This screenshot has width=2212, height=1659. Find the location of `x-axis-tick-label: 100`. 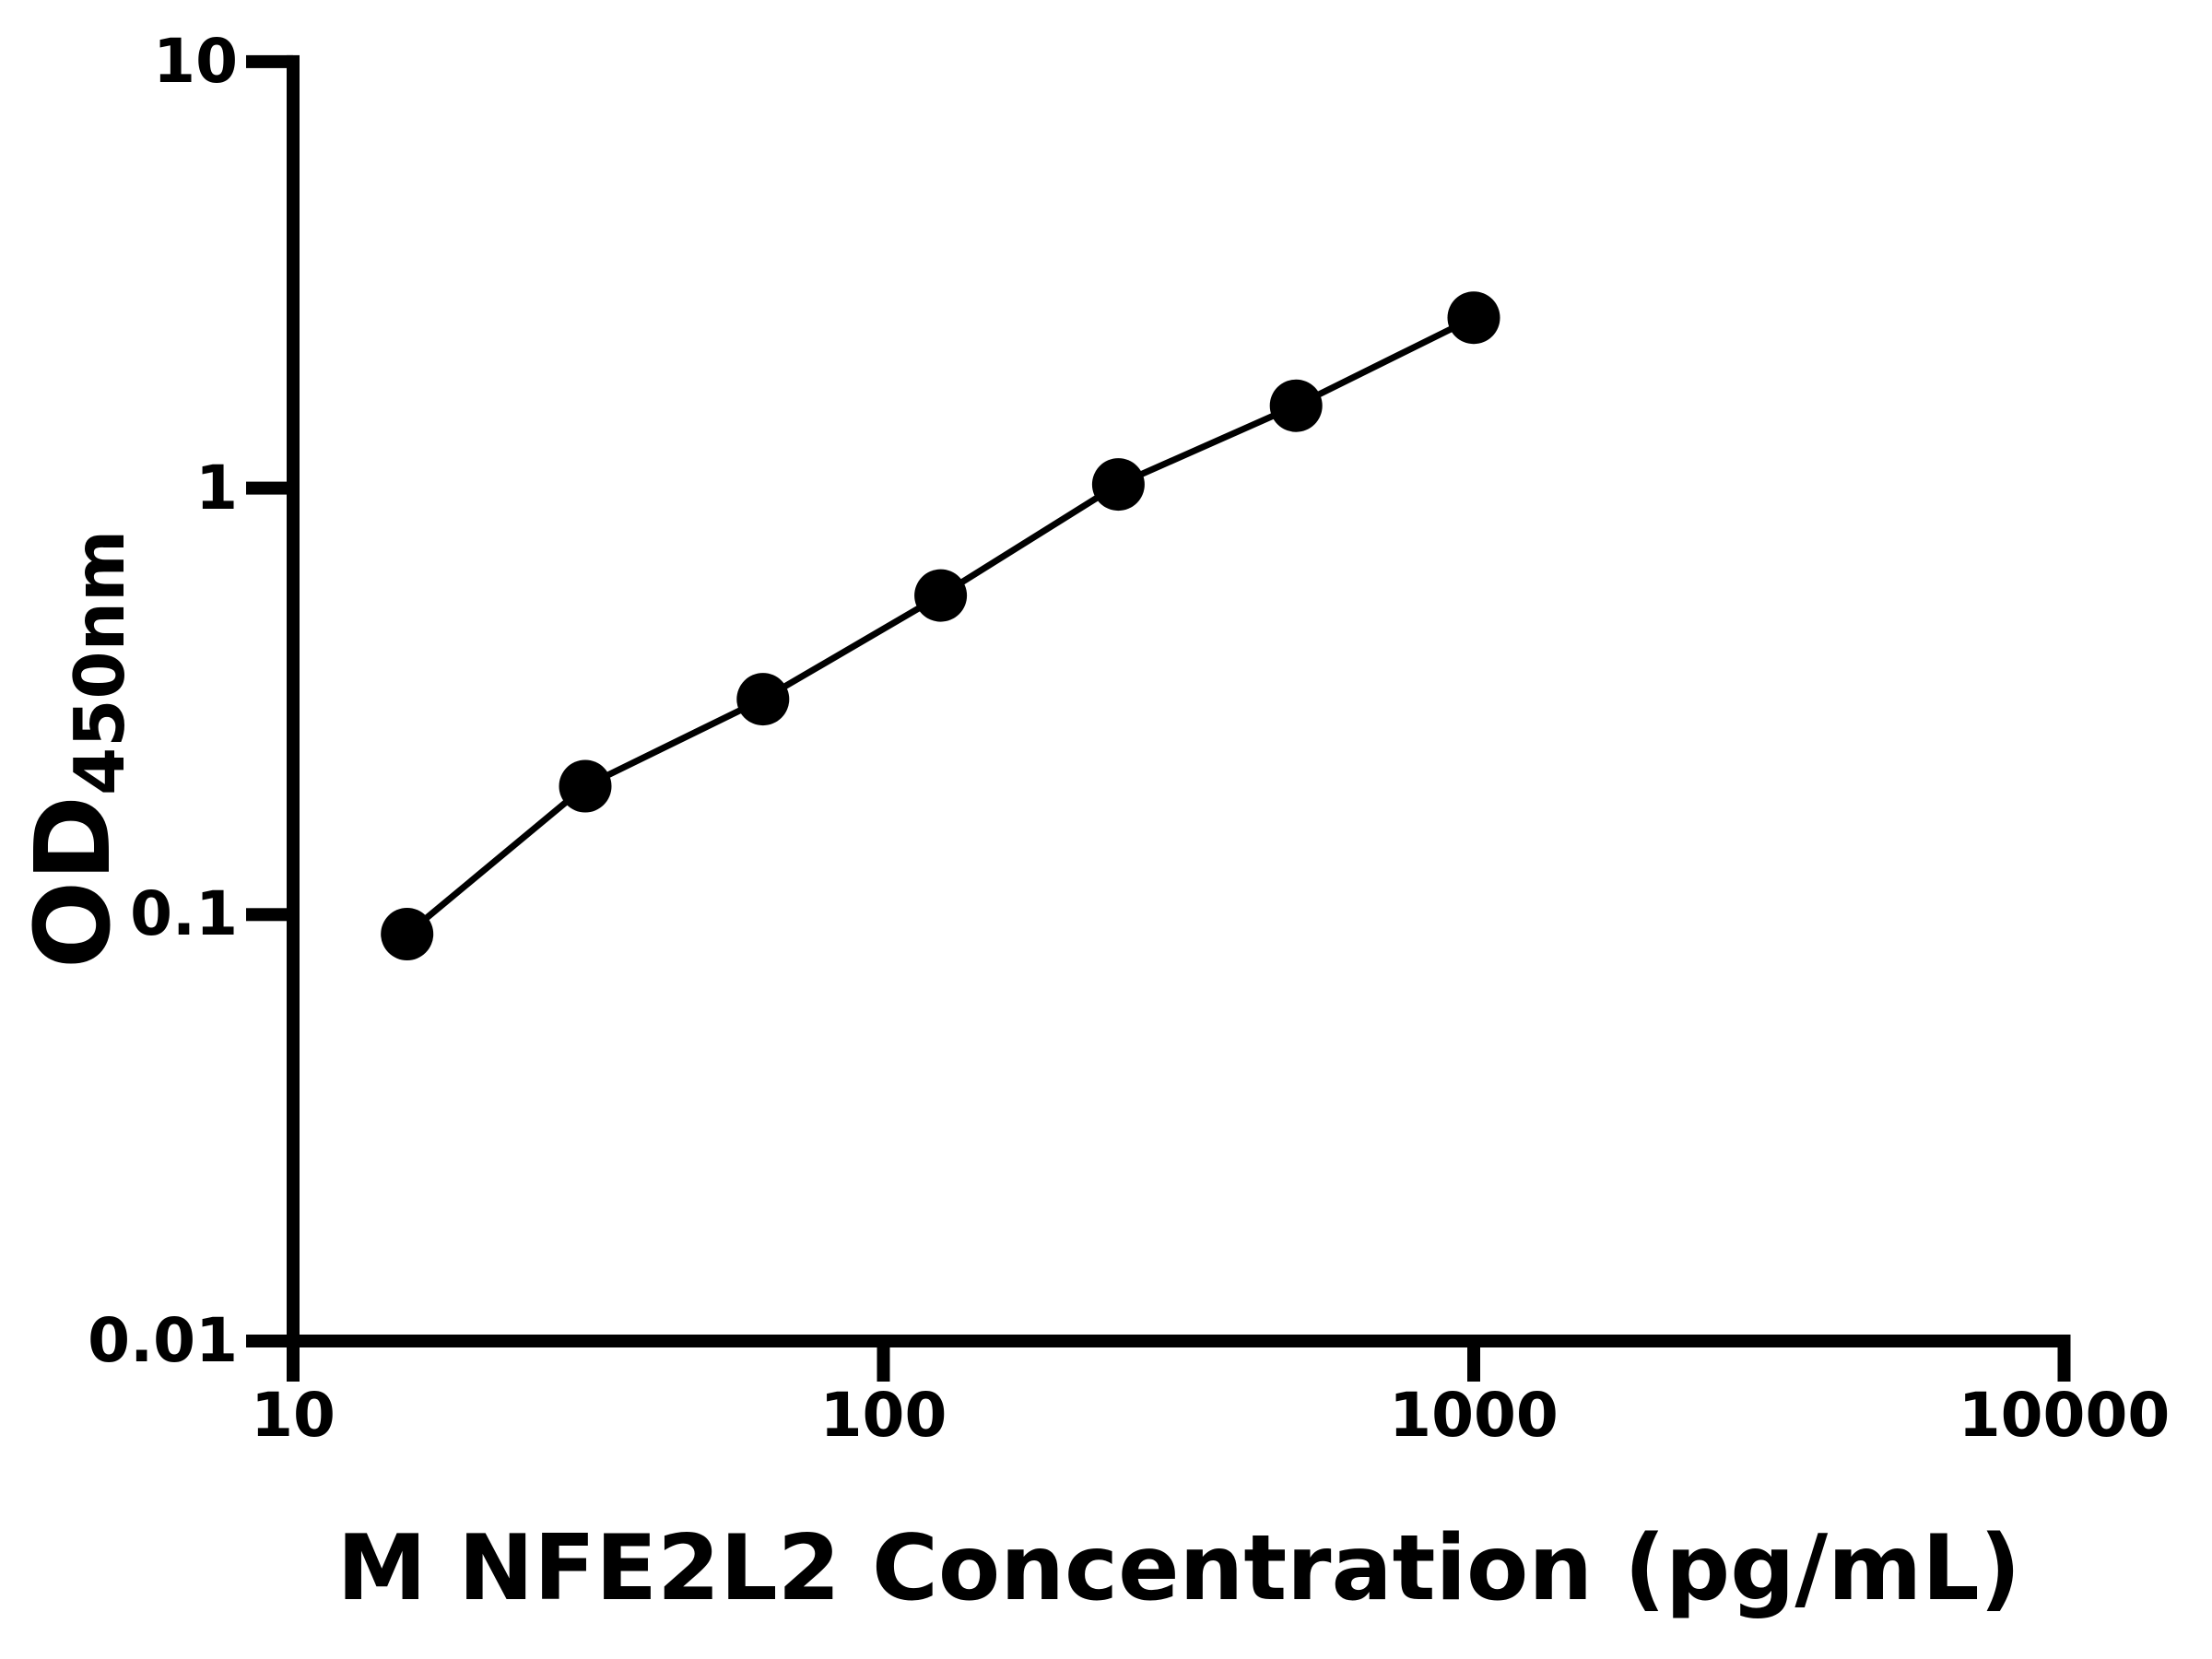

x-axis-tick-label: 100 is located at coordinates (883, 1415).